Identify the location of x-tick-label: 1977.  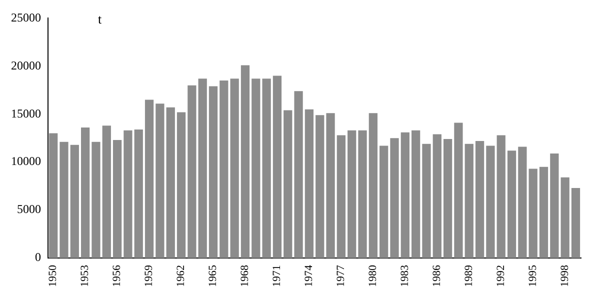
(341, 275).